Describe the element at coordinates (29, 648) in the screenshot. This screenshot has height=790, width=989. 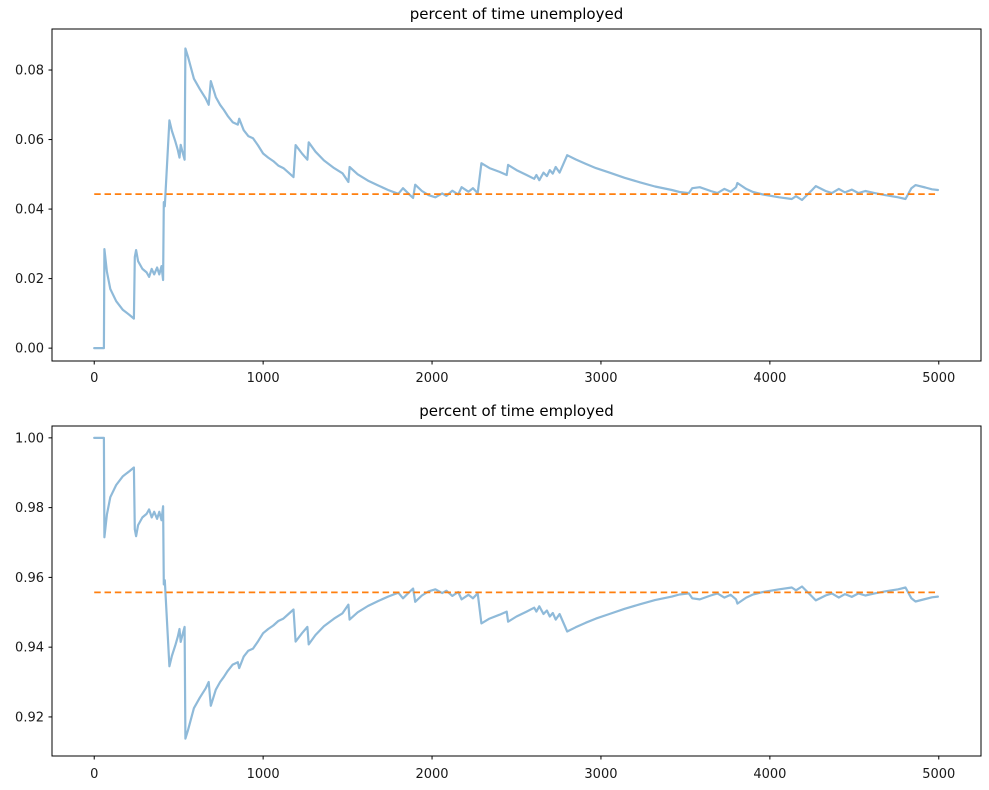
I see `y-tick-label: 0.94` at that location.